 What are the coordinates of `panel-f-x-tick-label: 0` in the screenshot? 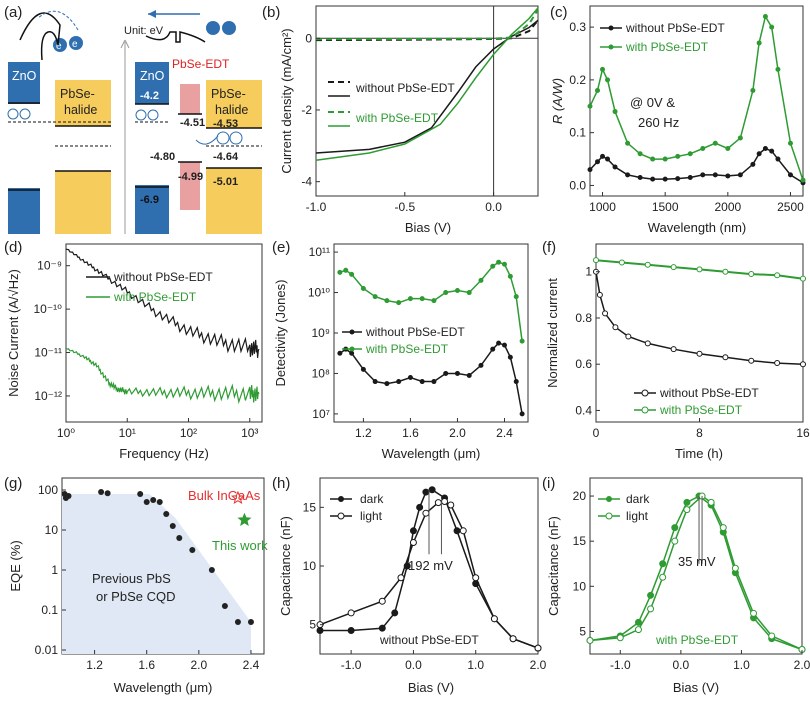 It's located at (596, 433).